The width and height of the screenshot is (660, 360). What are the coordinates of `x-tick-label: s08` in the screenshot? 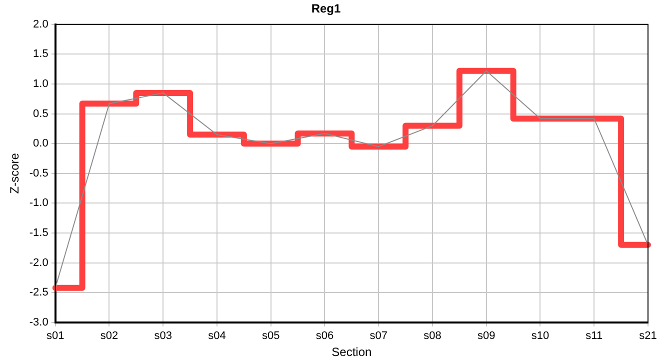 It's located at (433, 336).